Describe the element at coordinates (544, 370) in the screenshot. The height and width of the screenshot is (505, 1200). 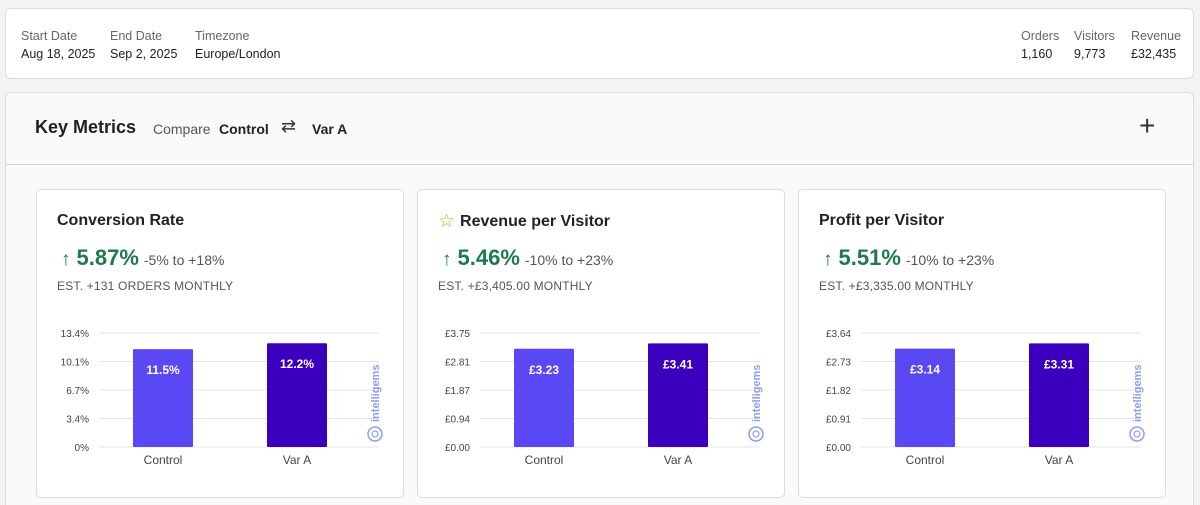
I see `bar-value-label: £3.23` at that location.